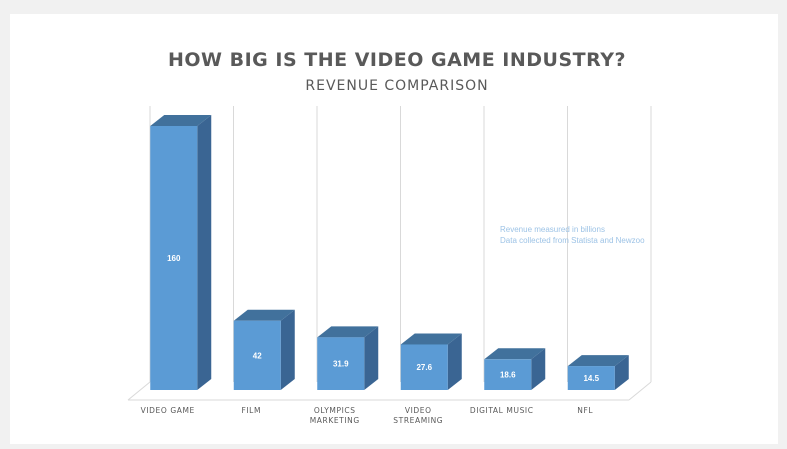  I want to click on annotation-text: Data collected from Statista and Newzoo, so click(572, 240).